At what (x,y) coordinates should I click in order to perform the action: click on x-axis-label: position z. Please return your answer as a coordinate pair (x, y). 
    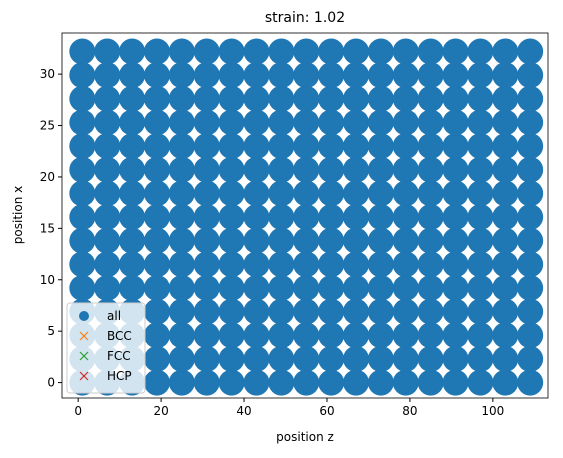
    Looking at the image, I should click on (305, 437).